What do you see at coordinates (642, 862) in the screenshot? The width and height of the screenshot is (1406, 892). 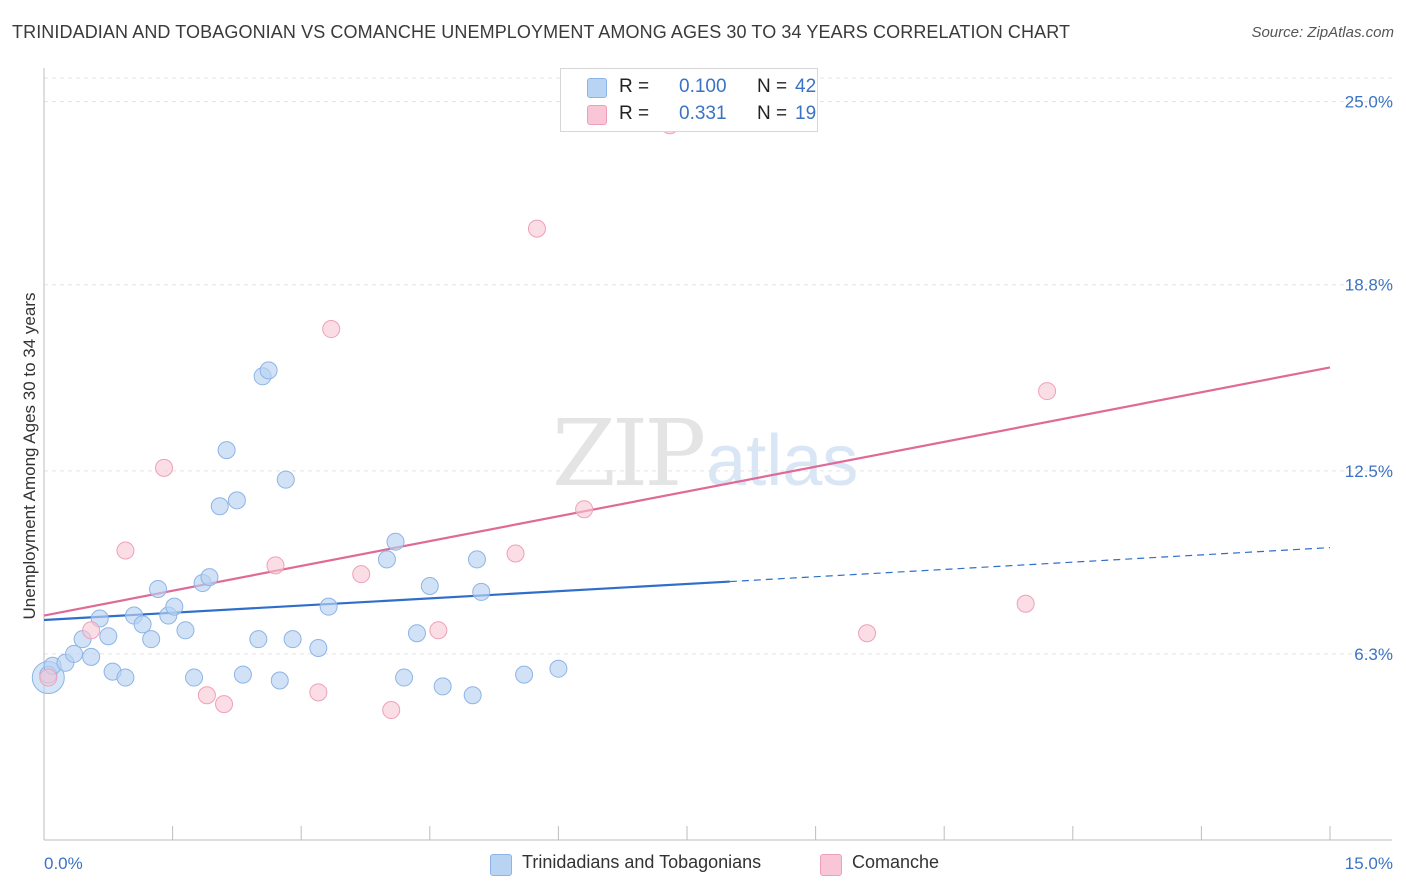 I see `bottom-legend-label: Trinidadians and Tobagonians` at bounding box center [642, 862].